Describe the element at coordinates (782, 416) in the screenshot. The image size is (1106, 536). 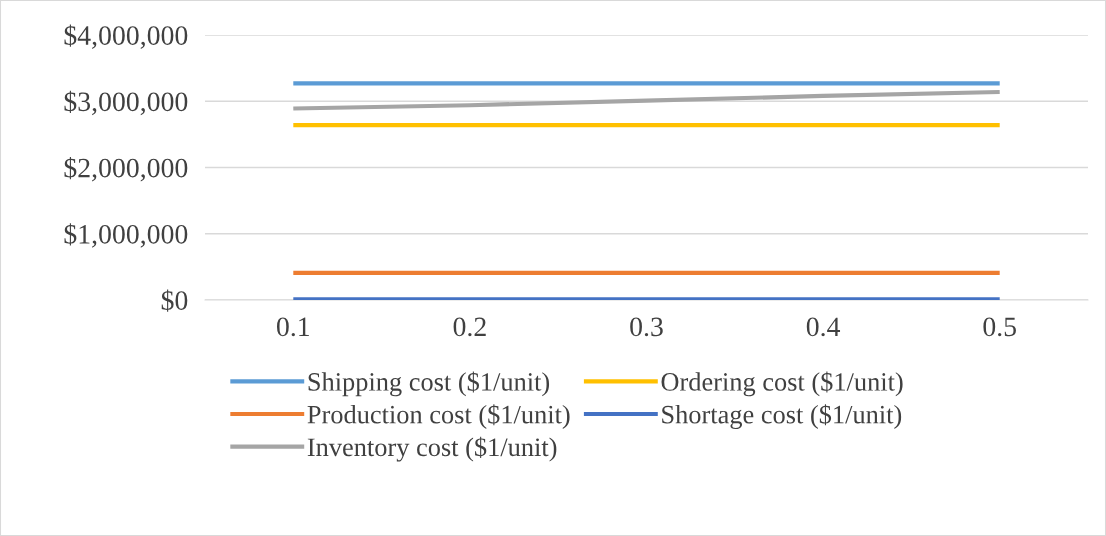
I see `legend-label: Shortage cost ($1/unit)` at that location.